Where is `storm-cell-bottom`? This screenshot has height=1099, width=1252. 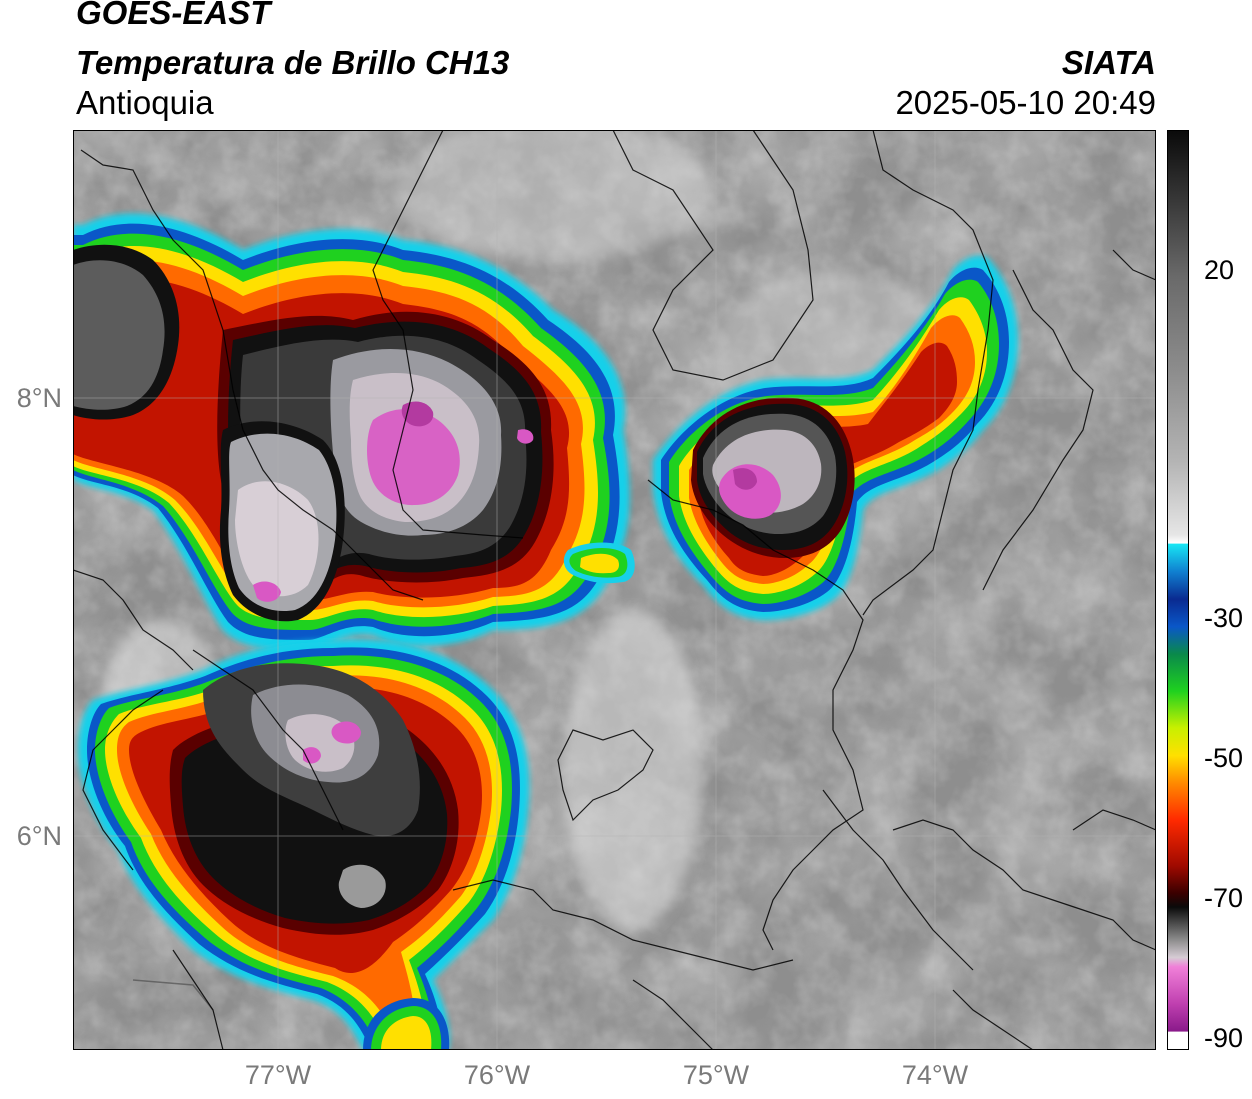 storm-cell-bottom is located at coordinates (406, 1024).